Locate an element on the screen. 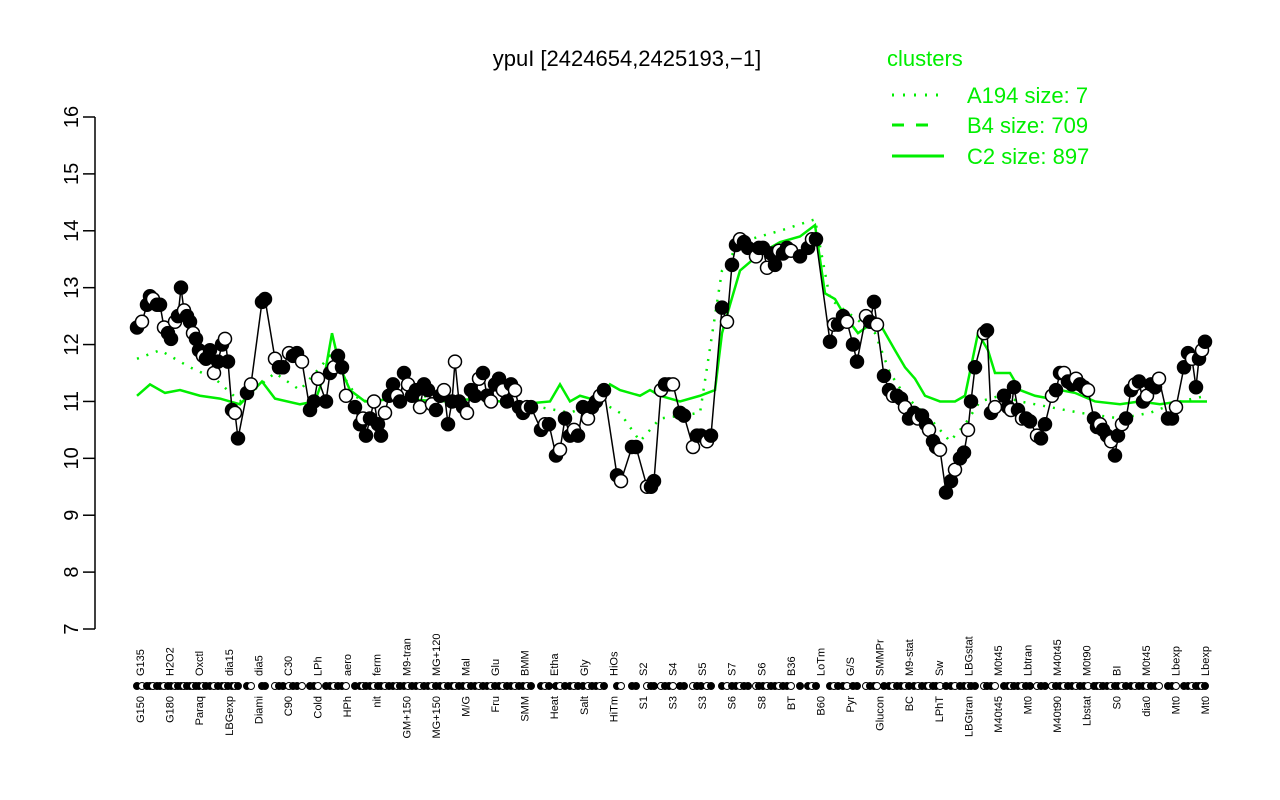 This screenshot has height=800, width=1280. x-tick-label: LPh is located at coordinates (319, 666).